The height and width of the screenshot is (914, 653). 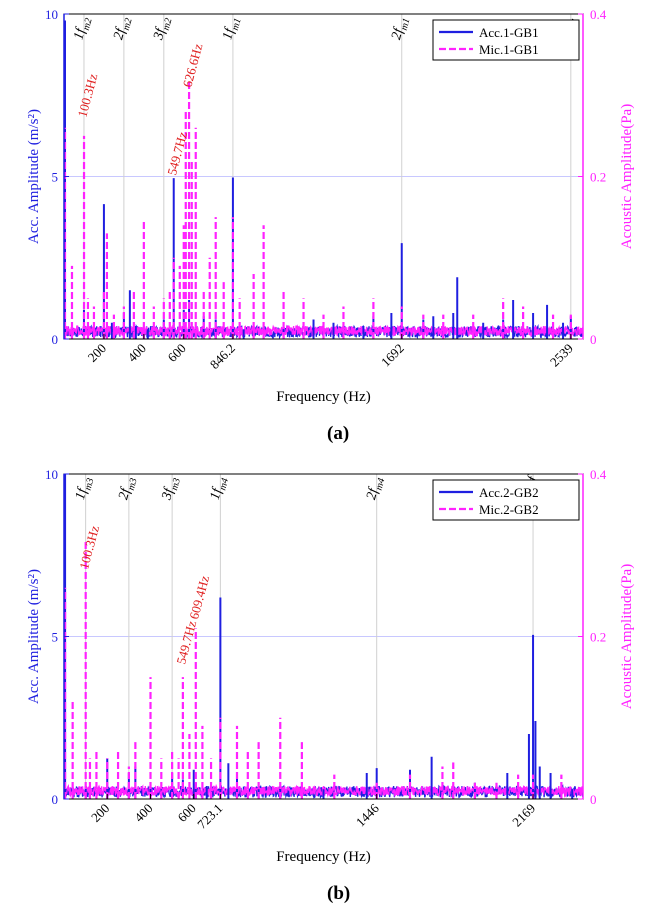 What do you see at coordinates (509, 49) in the screenshot?
I see `legend-label: Mic.1-GB1` at bounding box center [509, 49].